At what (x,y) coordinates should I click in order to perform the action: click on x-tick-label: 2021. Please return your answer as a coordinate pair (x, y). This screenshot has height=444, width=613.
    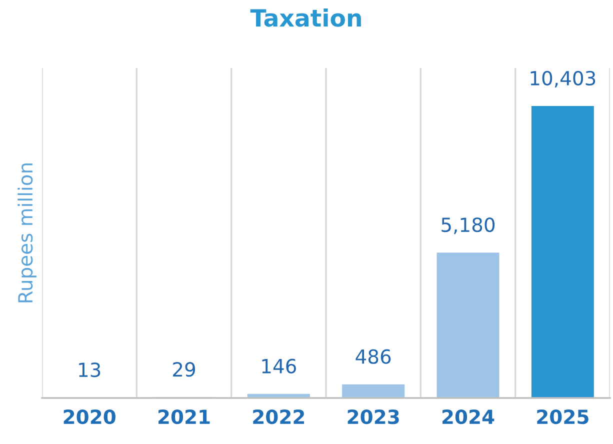
    Looking at the image, I should click on (184, 416).